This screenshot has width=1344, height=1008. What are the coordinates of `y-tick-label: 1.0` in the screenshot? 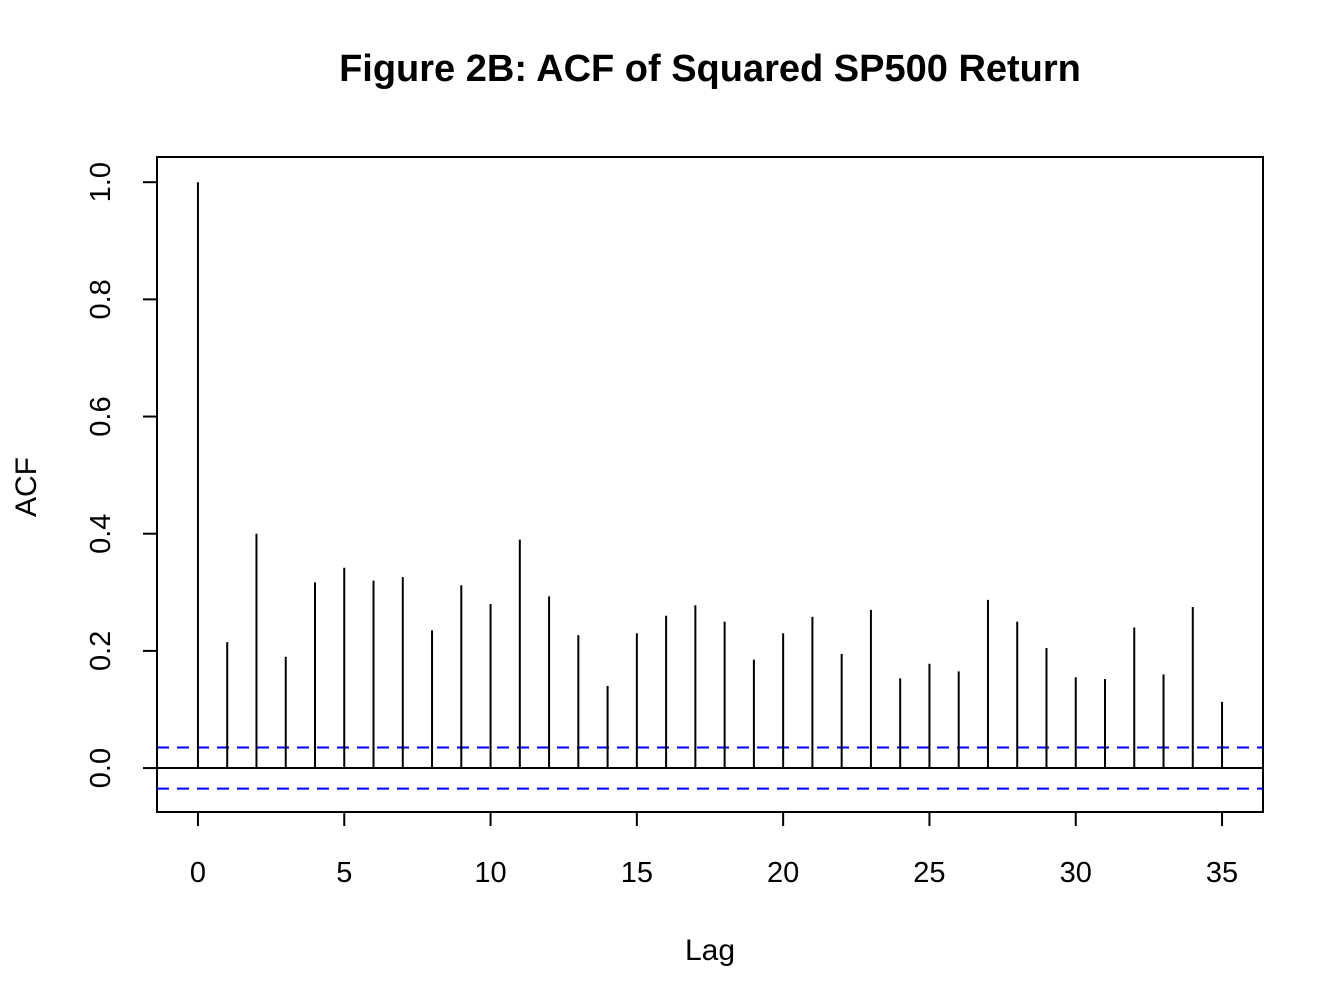 It's located at (101, 182).